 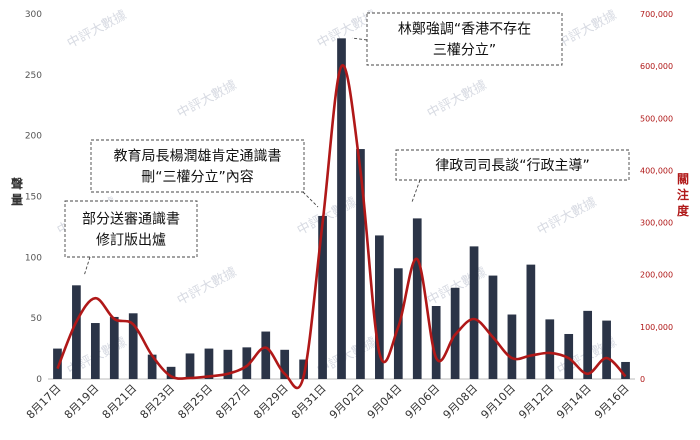 What do you see at coordinates (683, 179) in the screenshot?
I see `y-right-axis-title: 關` at bounding box center [683, 179].